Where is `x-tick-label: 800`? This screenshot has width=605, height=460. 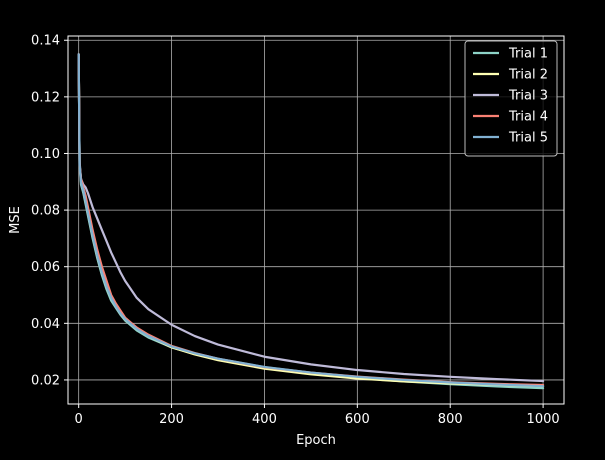
x-tick-label: 800 is located at coordinates (450, 419).